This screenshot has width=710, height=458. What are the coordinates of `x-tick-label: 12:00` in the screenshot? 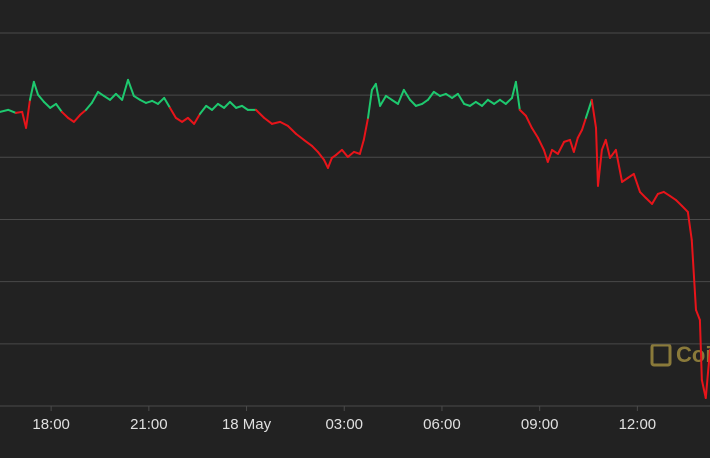 It's located at (638, 424).